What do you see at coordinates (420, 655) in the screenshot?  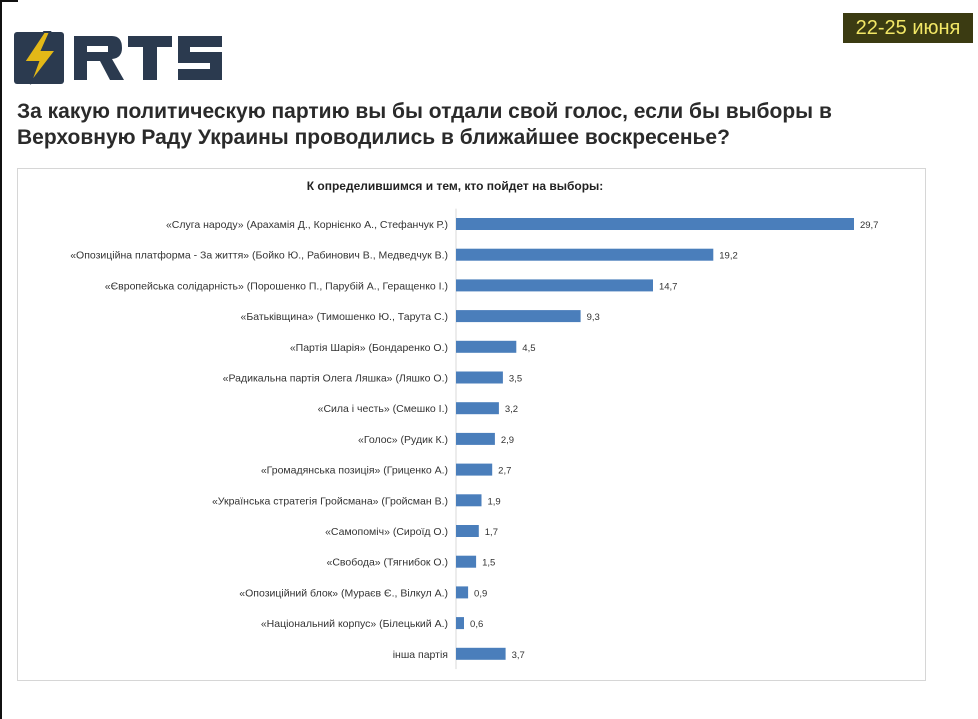 I see `category-label: інша партія` at bounding box center [420, 655].